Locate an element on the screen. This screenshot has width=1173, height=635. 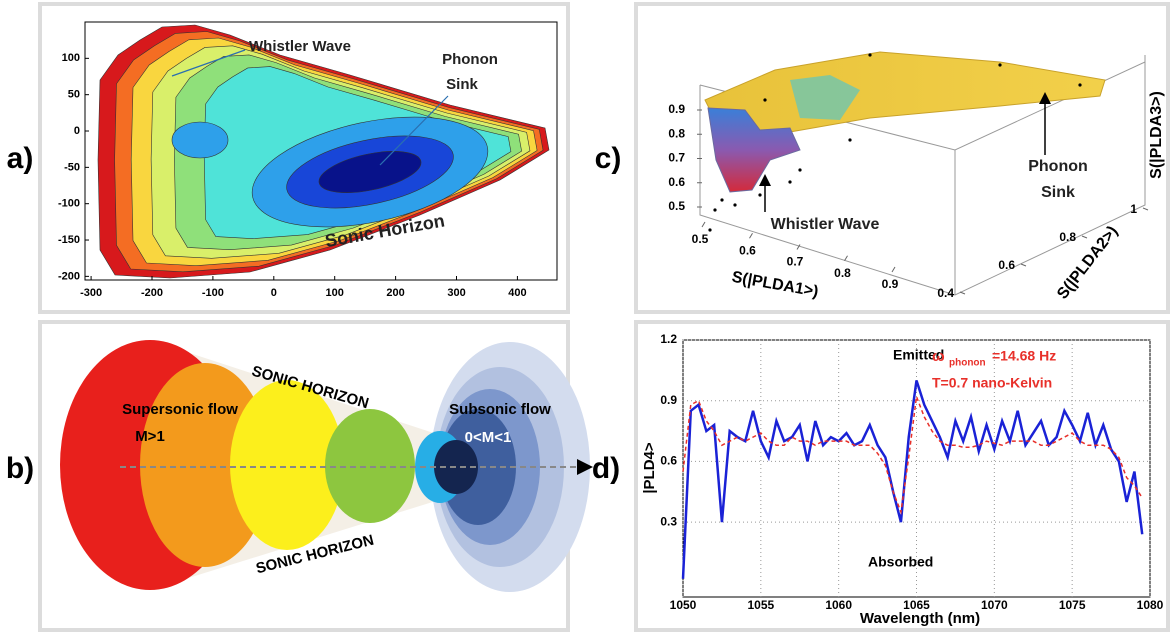
label: Subsonic flow is located at coordinates (500, 409).